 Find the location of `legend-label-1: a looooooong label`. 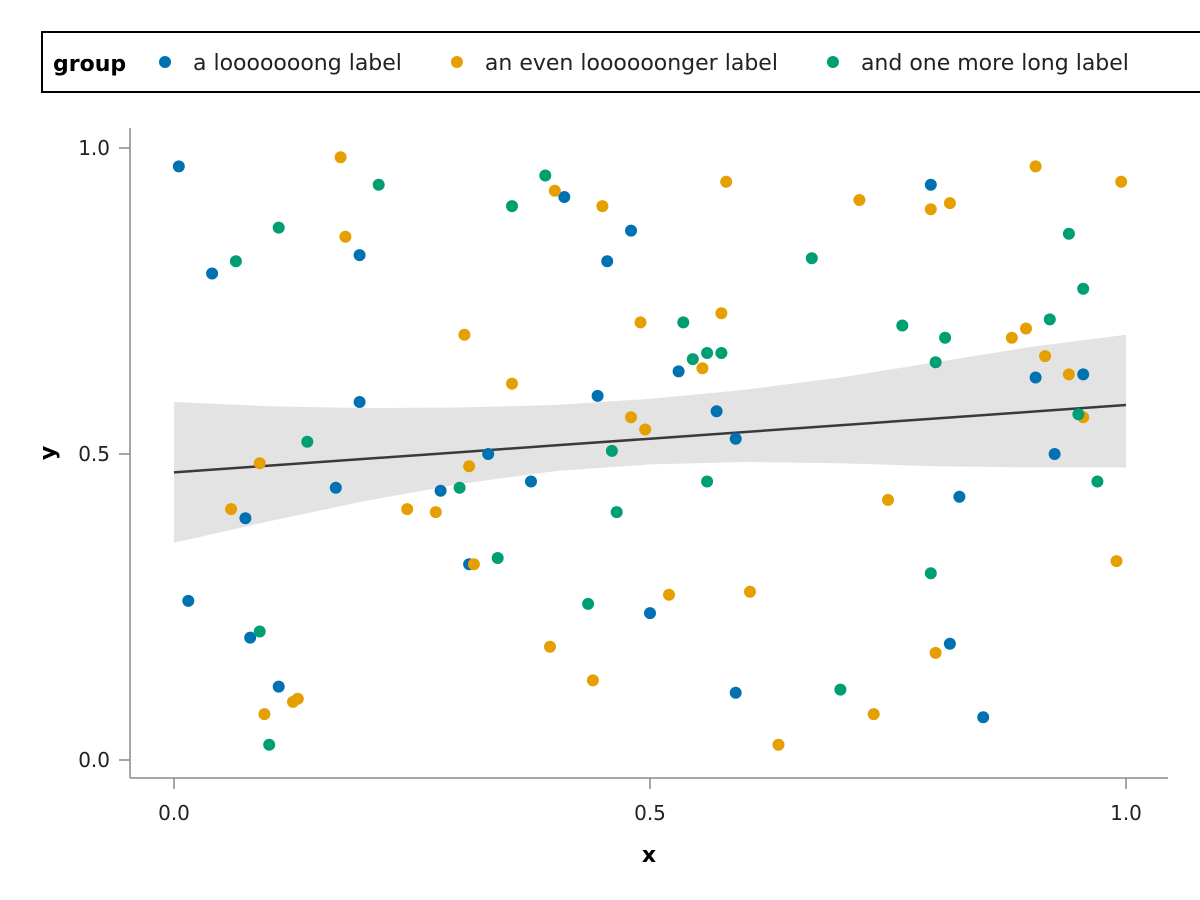

legend-label-1: a looooooong label is located at coordinates (297, 63).